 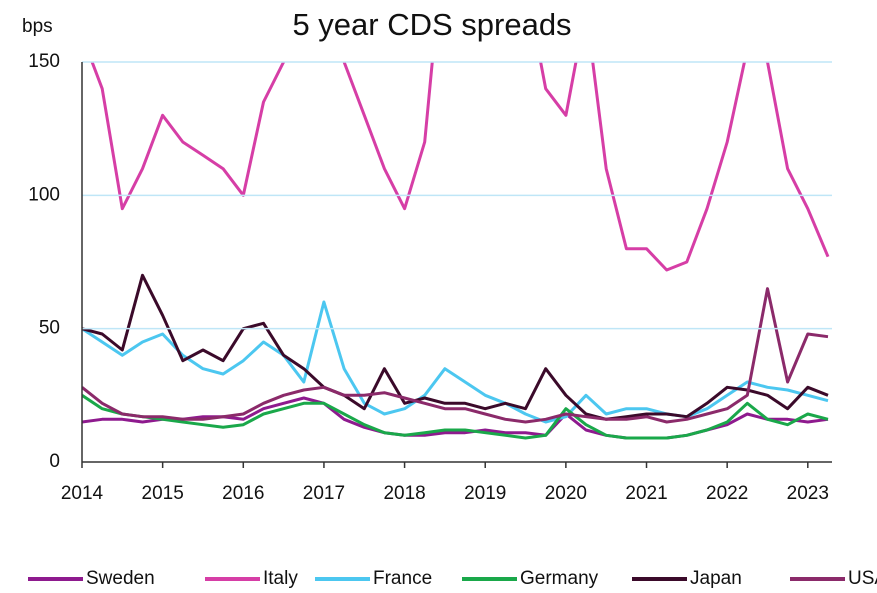 What do you see at coordinates (54, 461) in the screenshot?
I see `y-tick-label: 0` at bounding box center [54, 461].